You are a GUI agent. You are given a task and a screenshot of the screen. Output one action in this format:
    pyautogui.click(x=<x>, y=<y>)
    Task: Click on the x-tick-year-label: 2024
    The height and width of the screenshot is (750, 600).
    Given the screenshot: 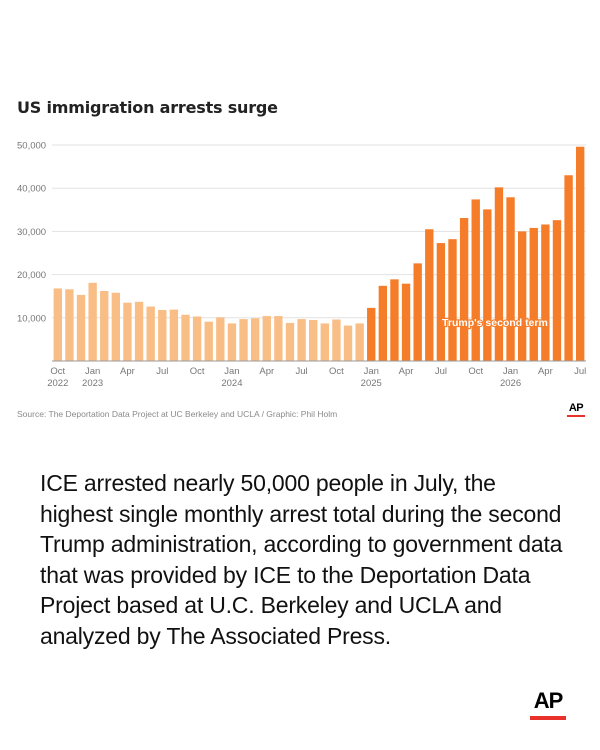 What is the action you would take?
    pyautogui.click(x=231, y=383)
    